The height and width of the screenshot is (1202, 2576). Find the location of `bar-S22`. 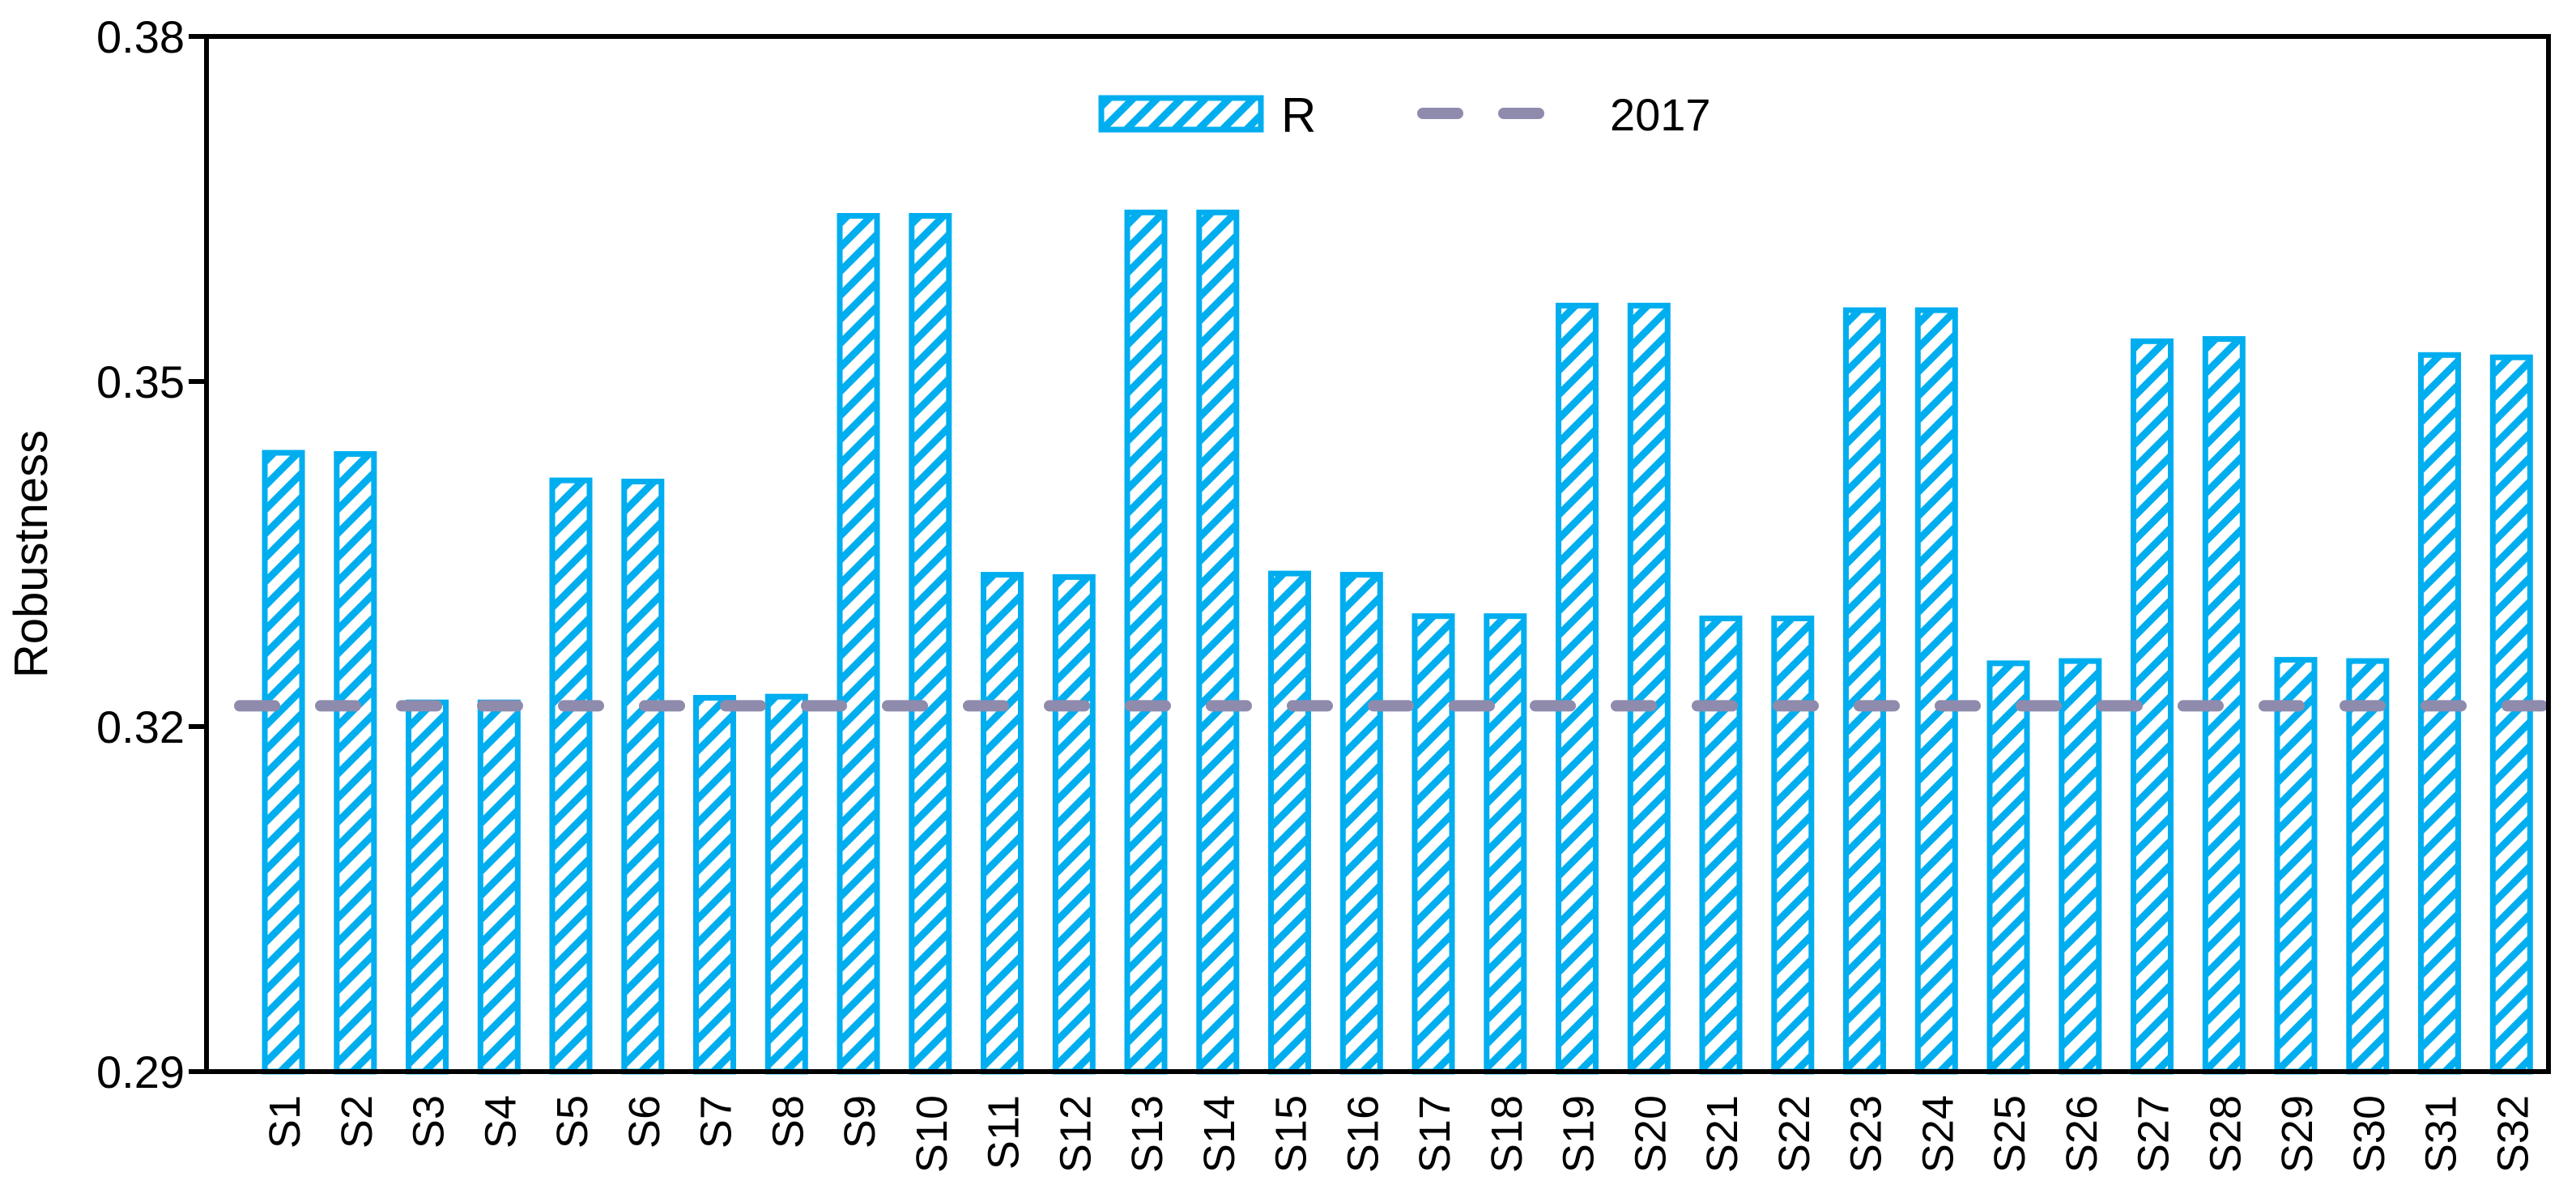

bar-S22 is located at coordinates (1793, 845).